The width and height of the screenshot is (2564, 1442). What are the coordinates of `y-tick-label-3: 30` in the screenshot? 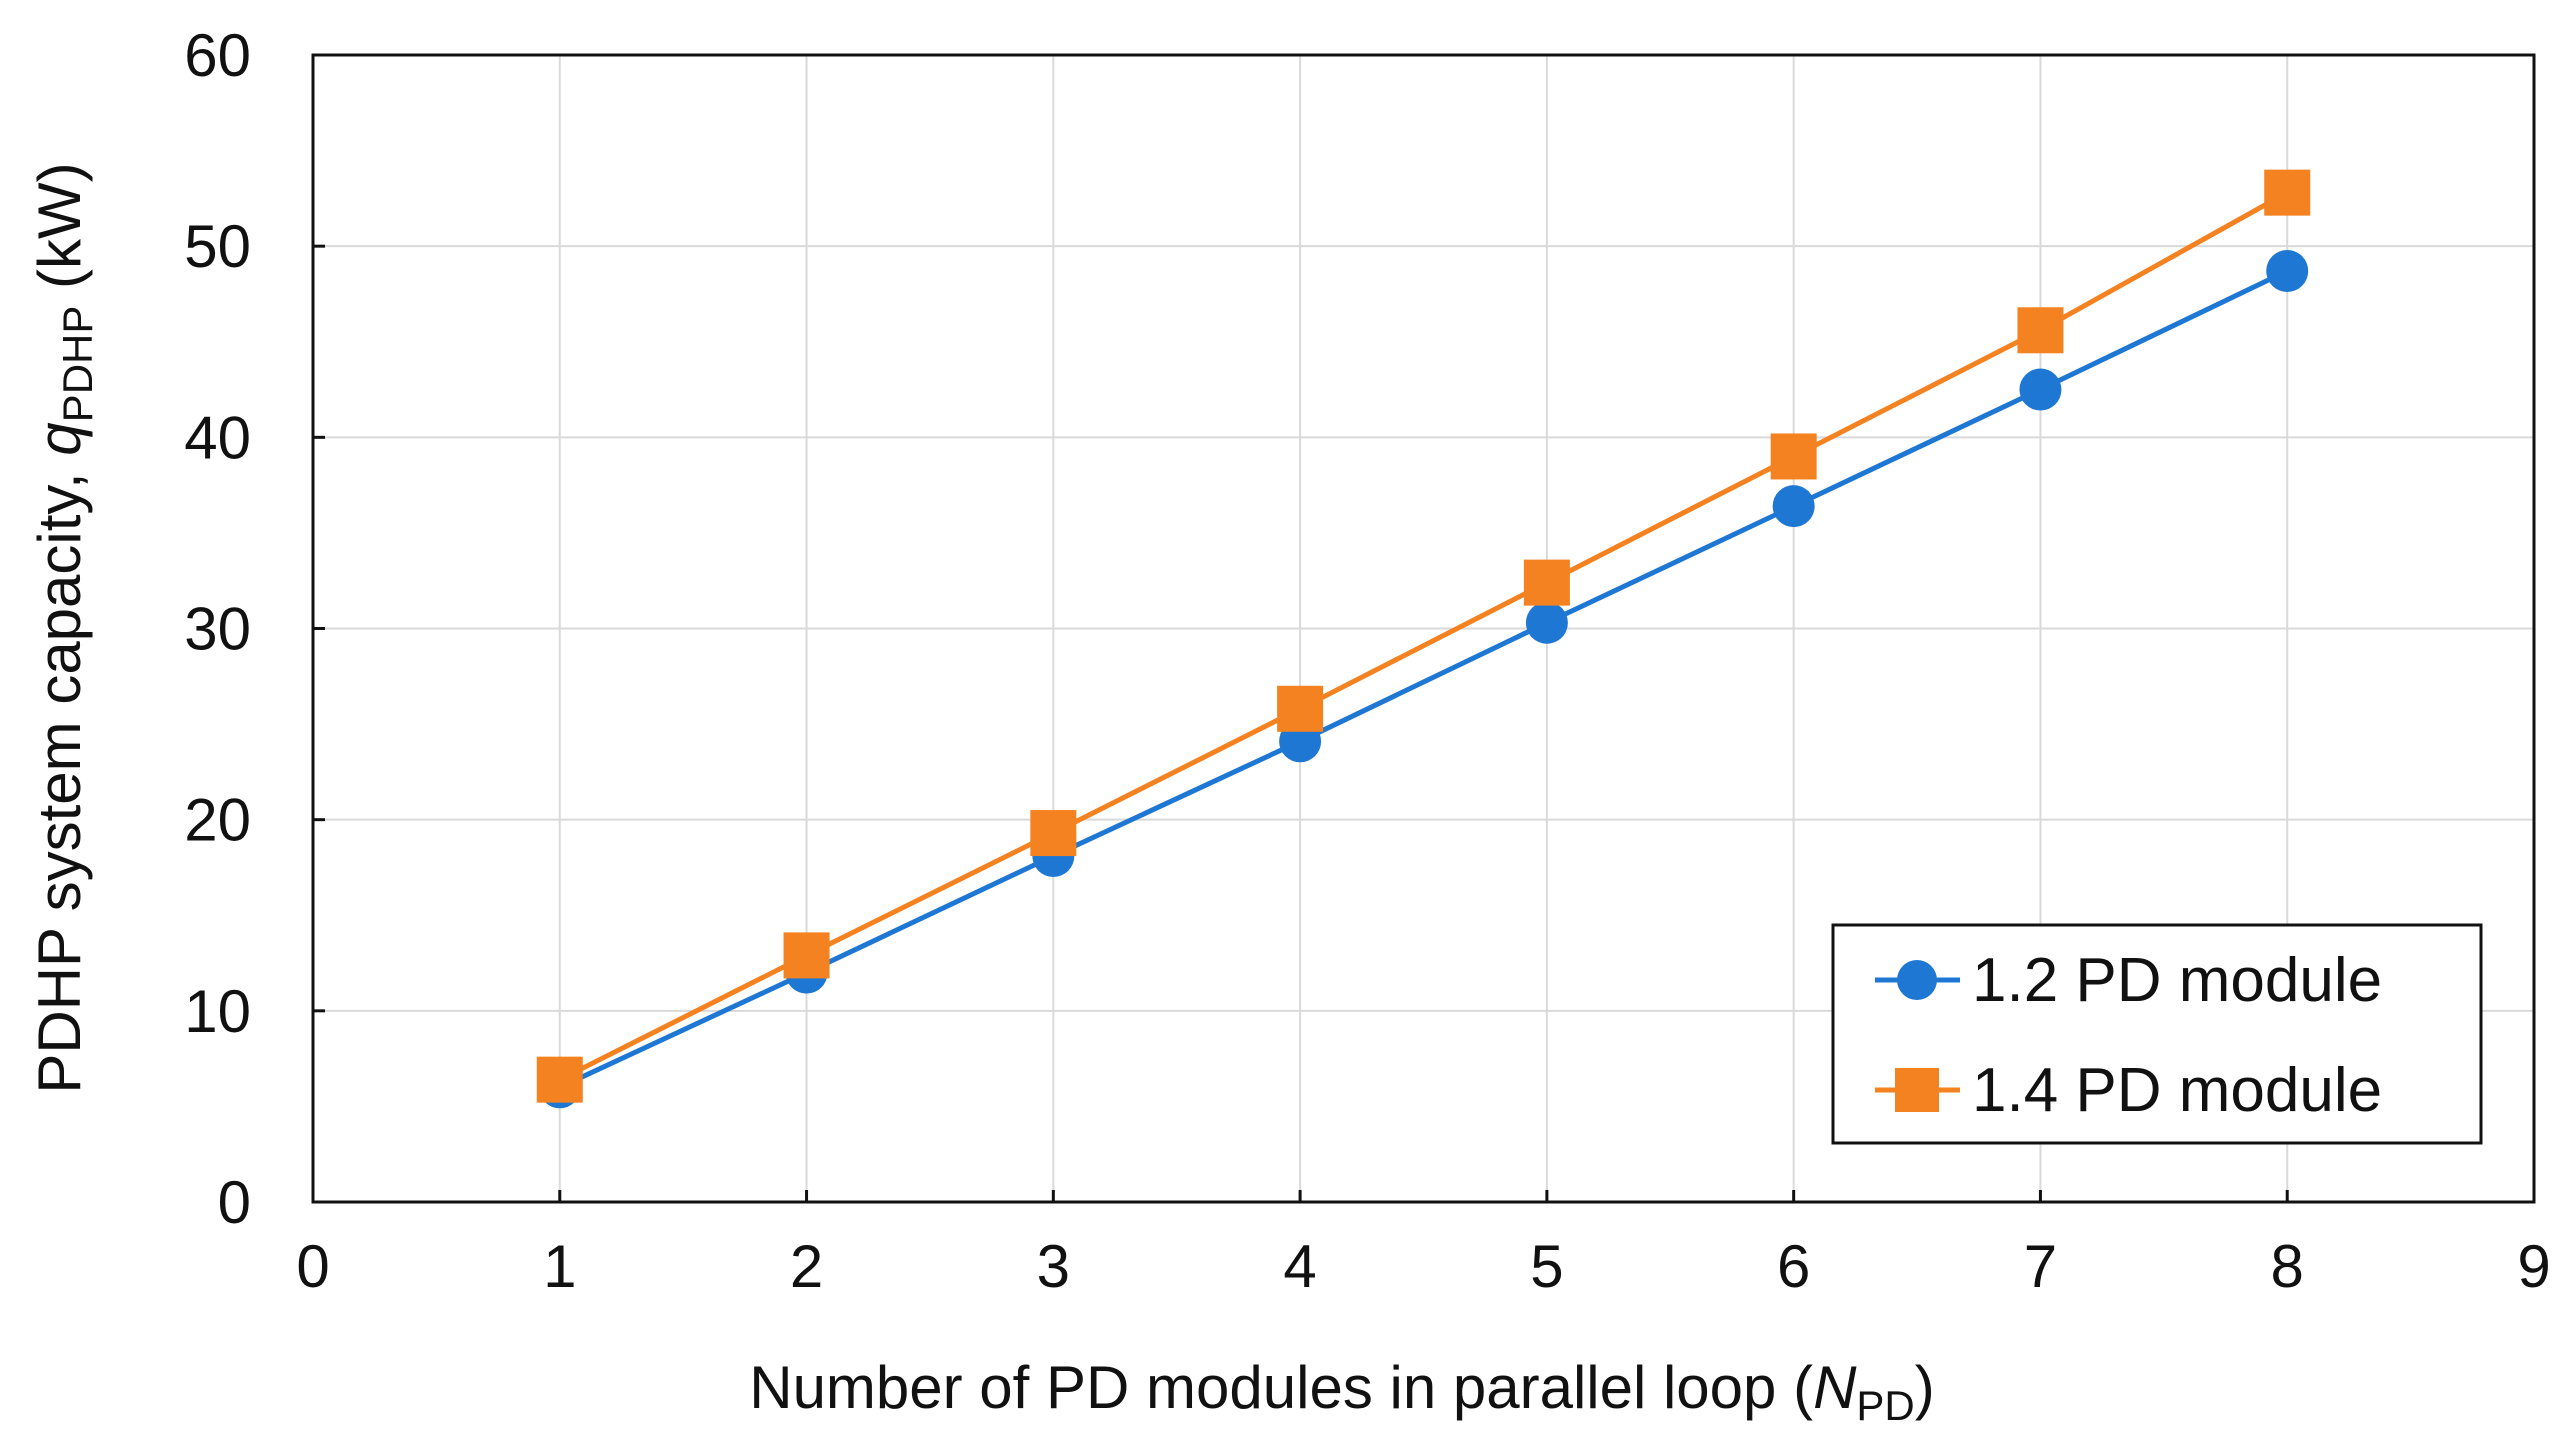 It's located at (217, 629).